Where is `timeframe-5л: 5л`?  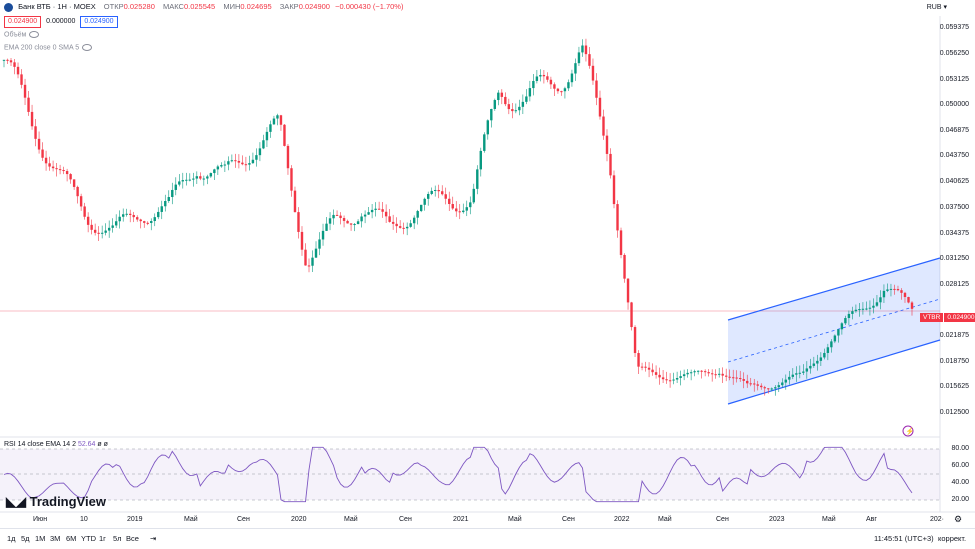
timeframe-5л: 5л is located at coordinates (117, 538).